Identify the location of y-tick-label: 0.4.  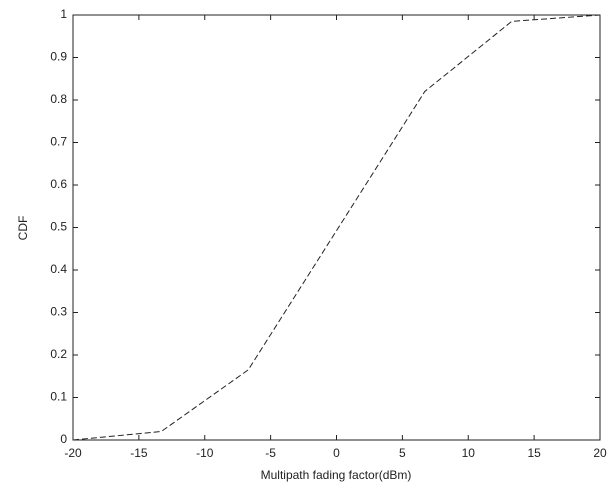
(58, 269).